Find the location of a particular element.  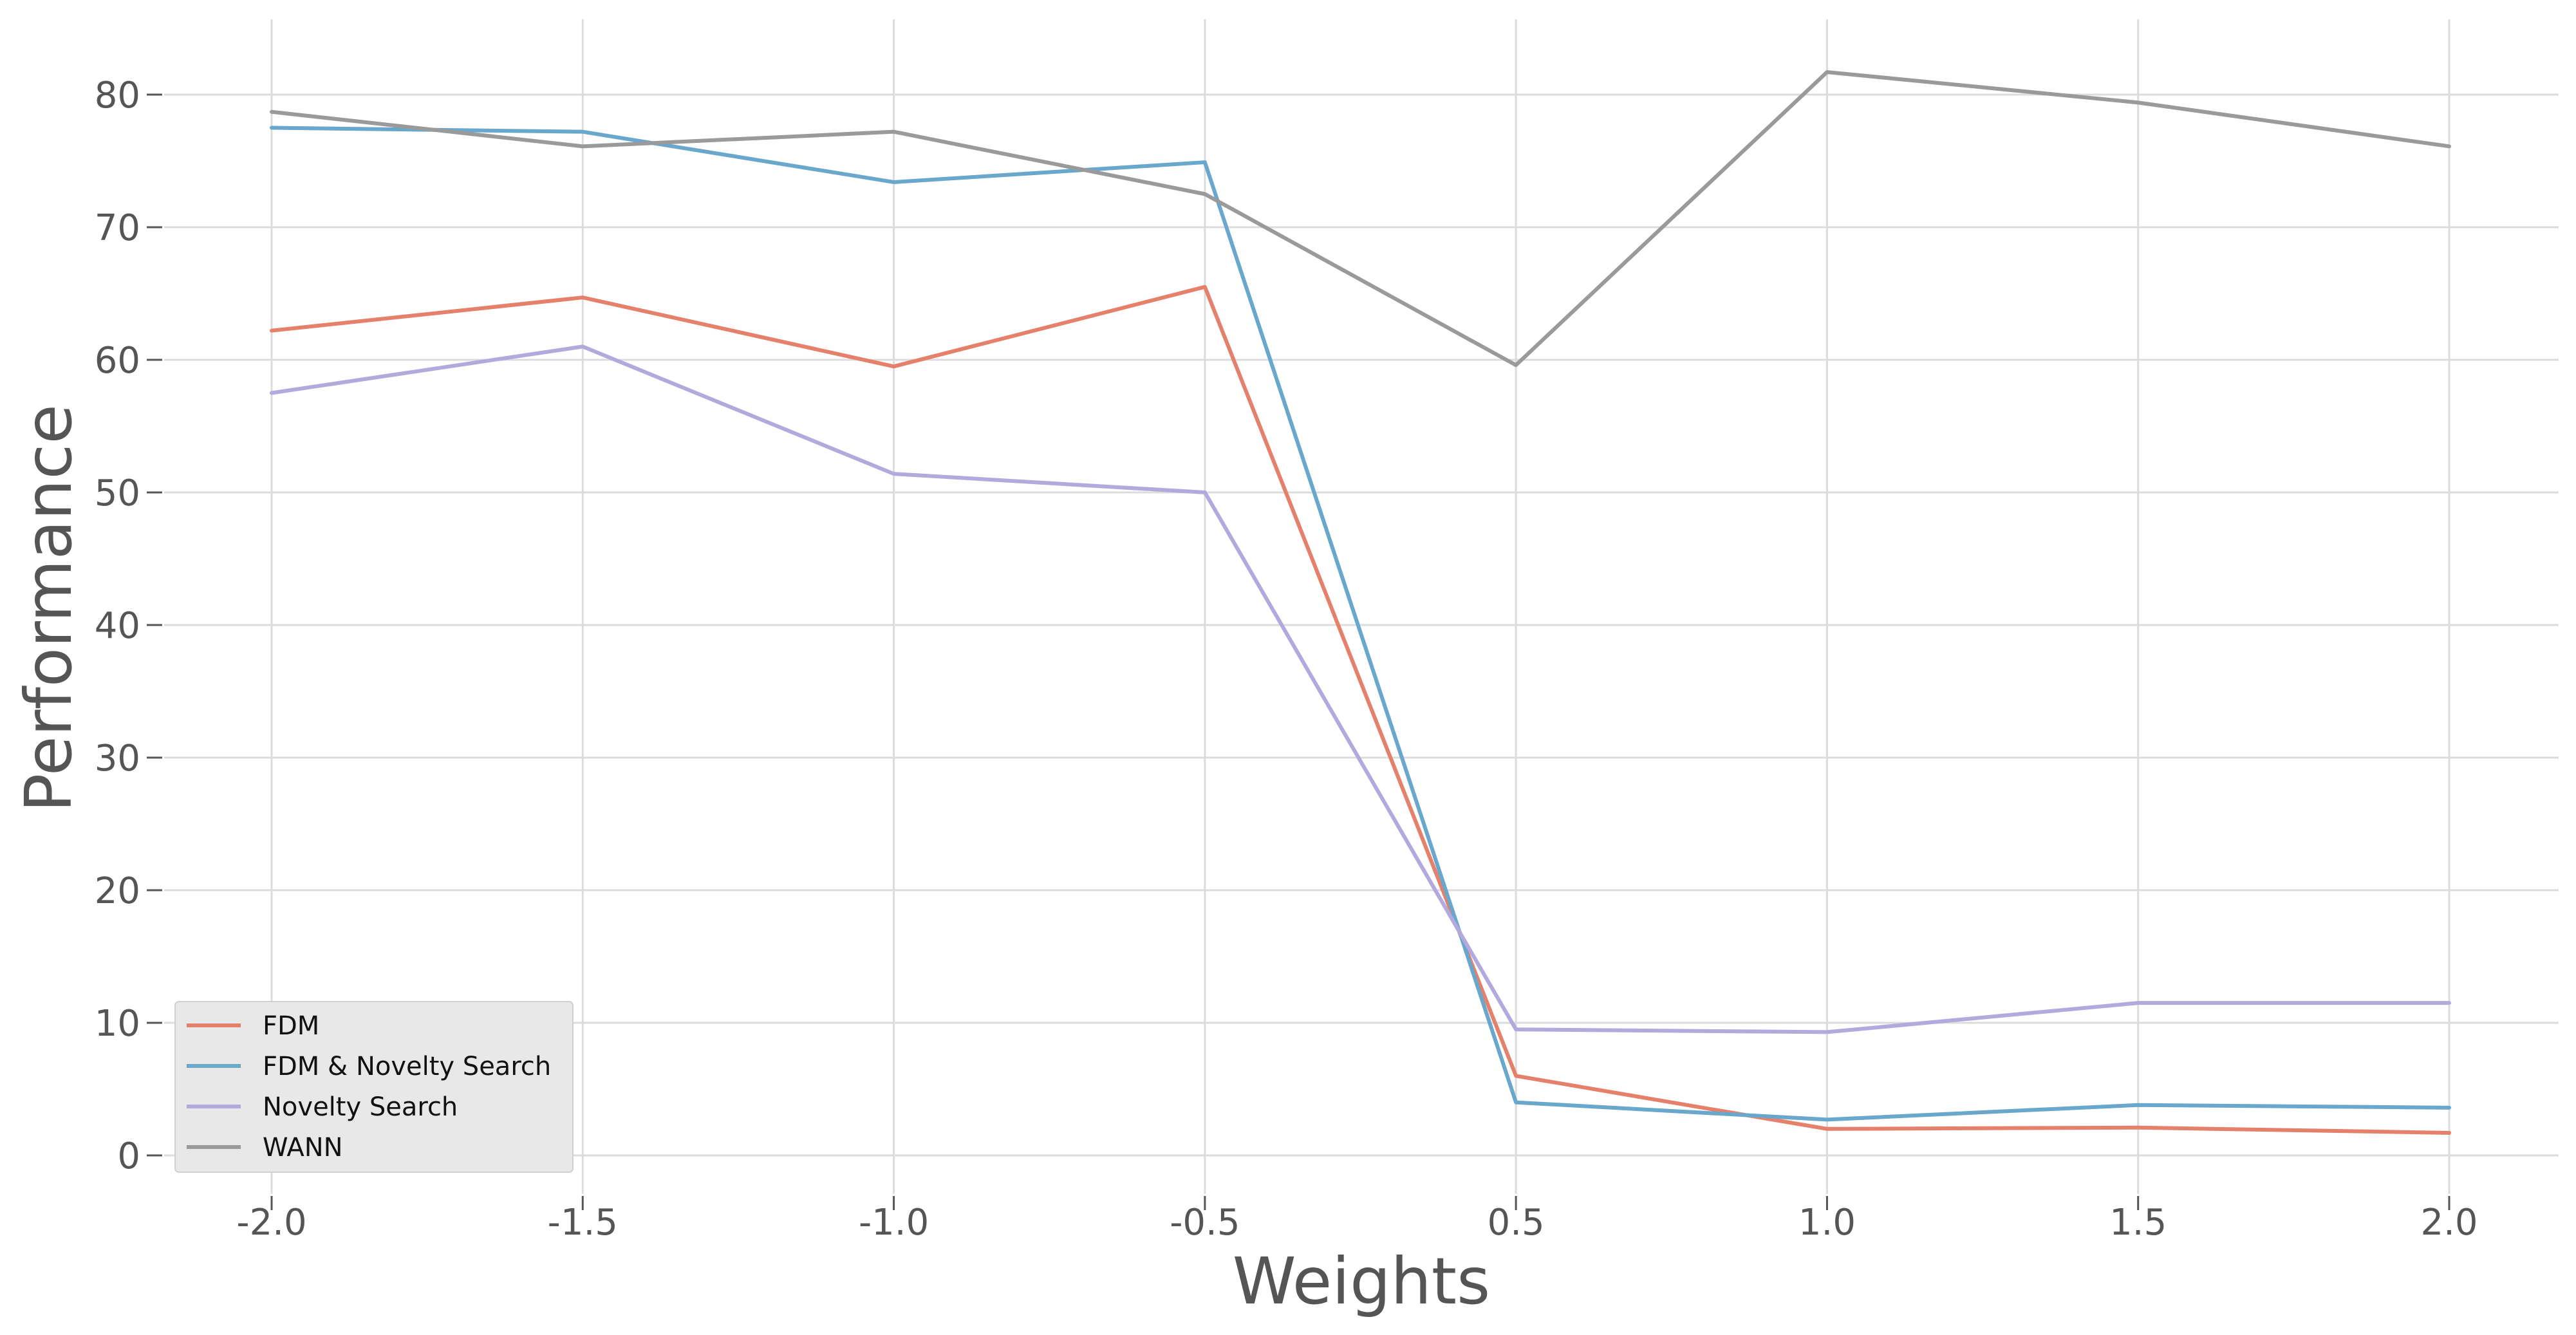

x-tick-label: -1.0 is located at coordinates (894, 1223).